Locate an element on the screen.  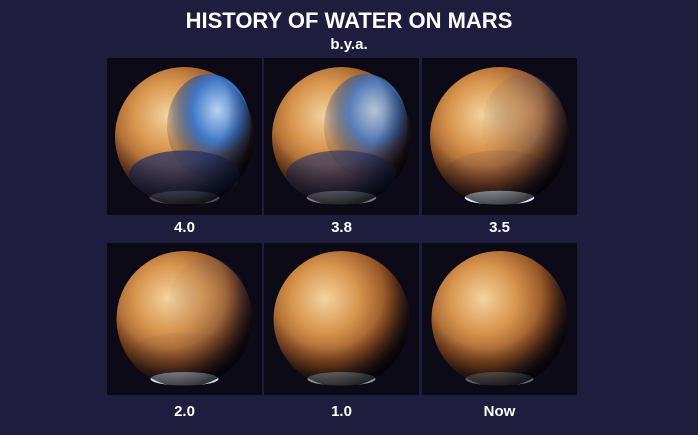
panel: 3.5 is located at coordinates (499, 147).